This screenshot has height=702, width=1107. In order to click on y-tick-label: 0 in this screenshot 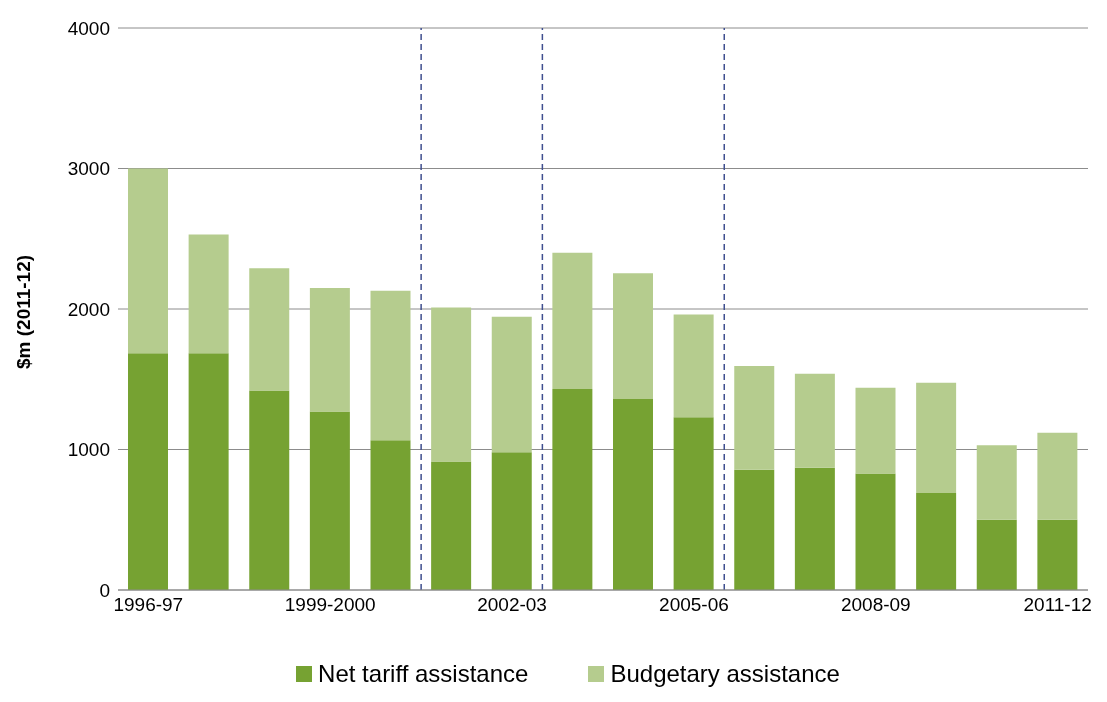, I will do `click(104, 590)`.